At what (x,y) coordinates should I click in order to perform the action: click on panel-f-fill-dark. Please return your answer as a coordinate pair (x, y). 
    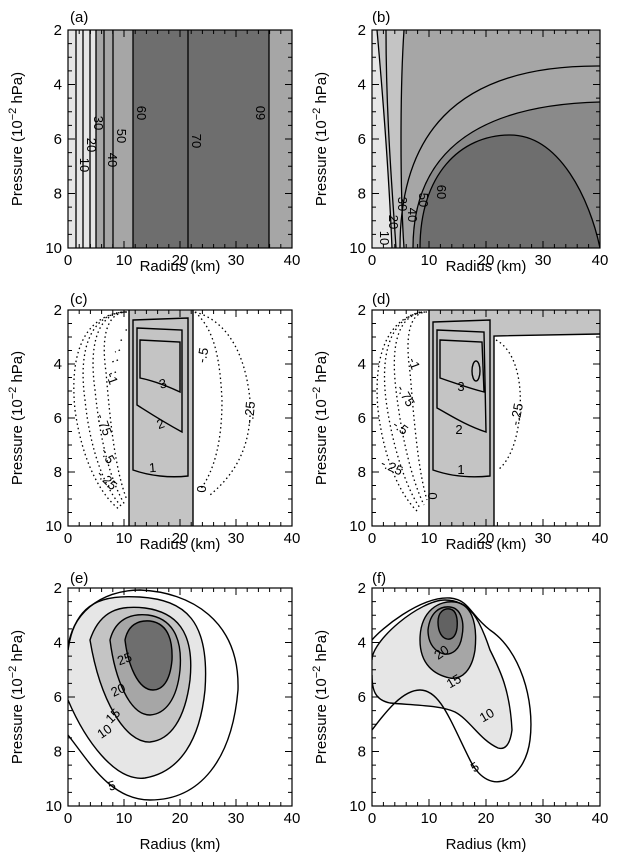
    Looking at the image, I should click on (448, 624).